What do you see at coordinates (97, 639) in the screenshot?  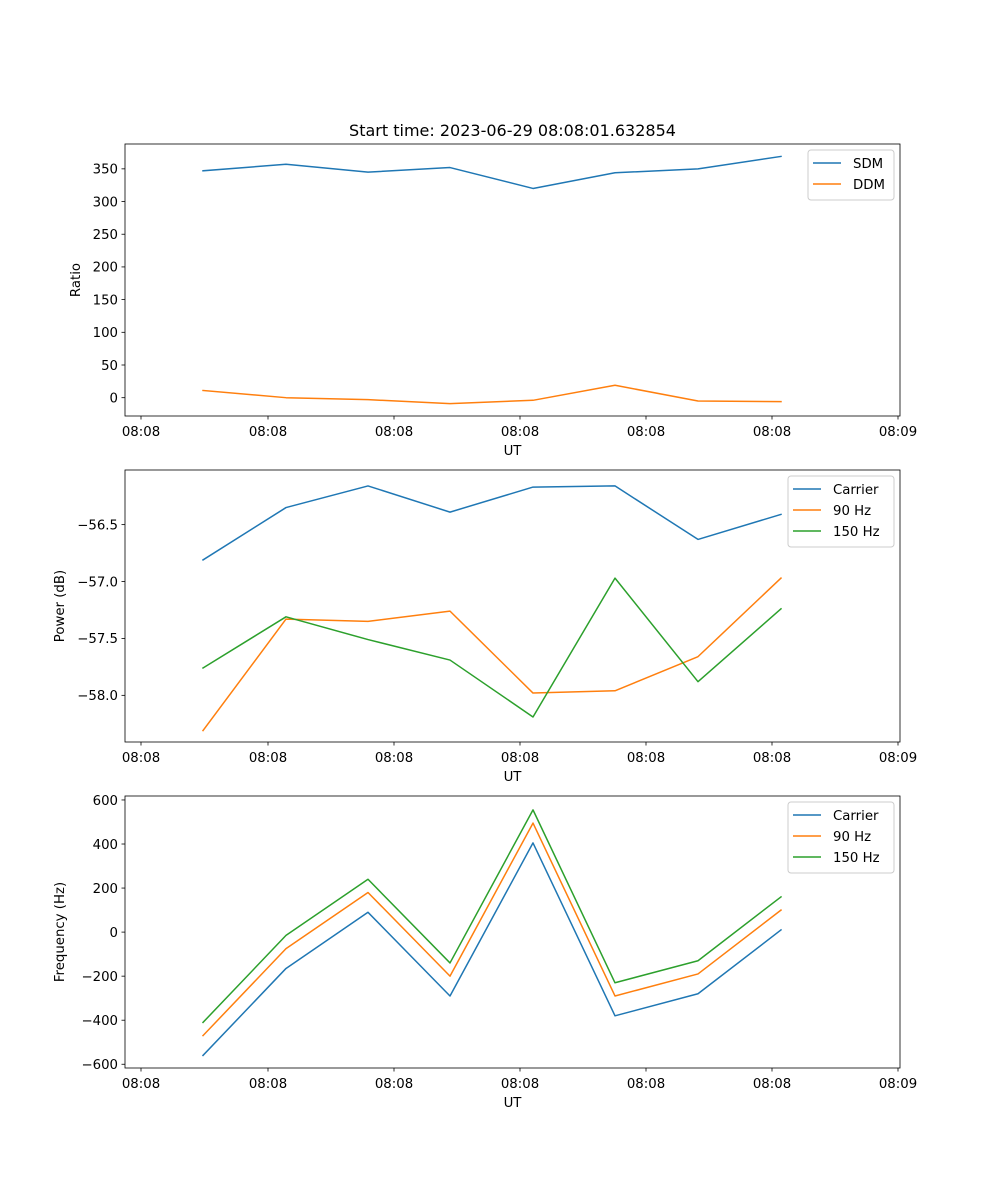 I see `y-tick-label: −57.5` at bounding box center [97, 639].